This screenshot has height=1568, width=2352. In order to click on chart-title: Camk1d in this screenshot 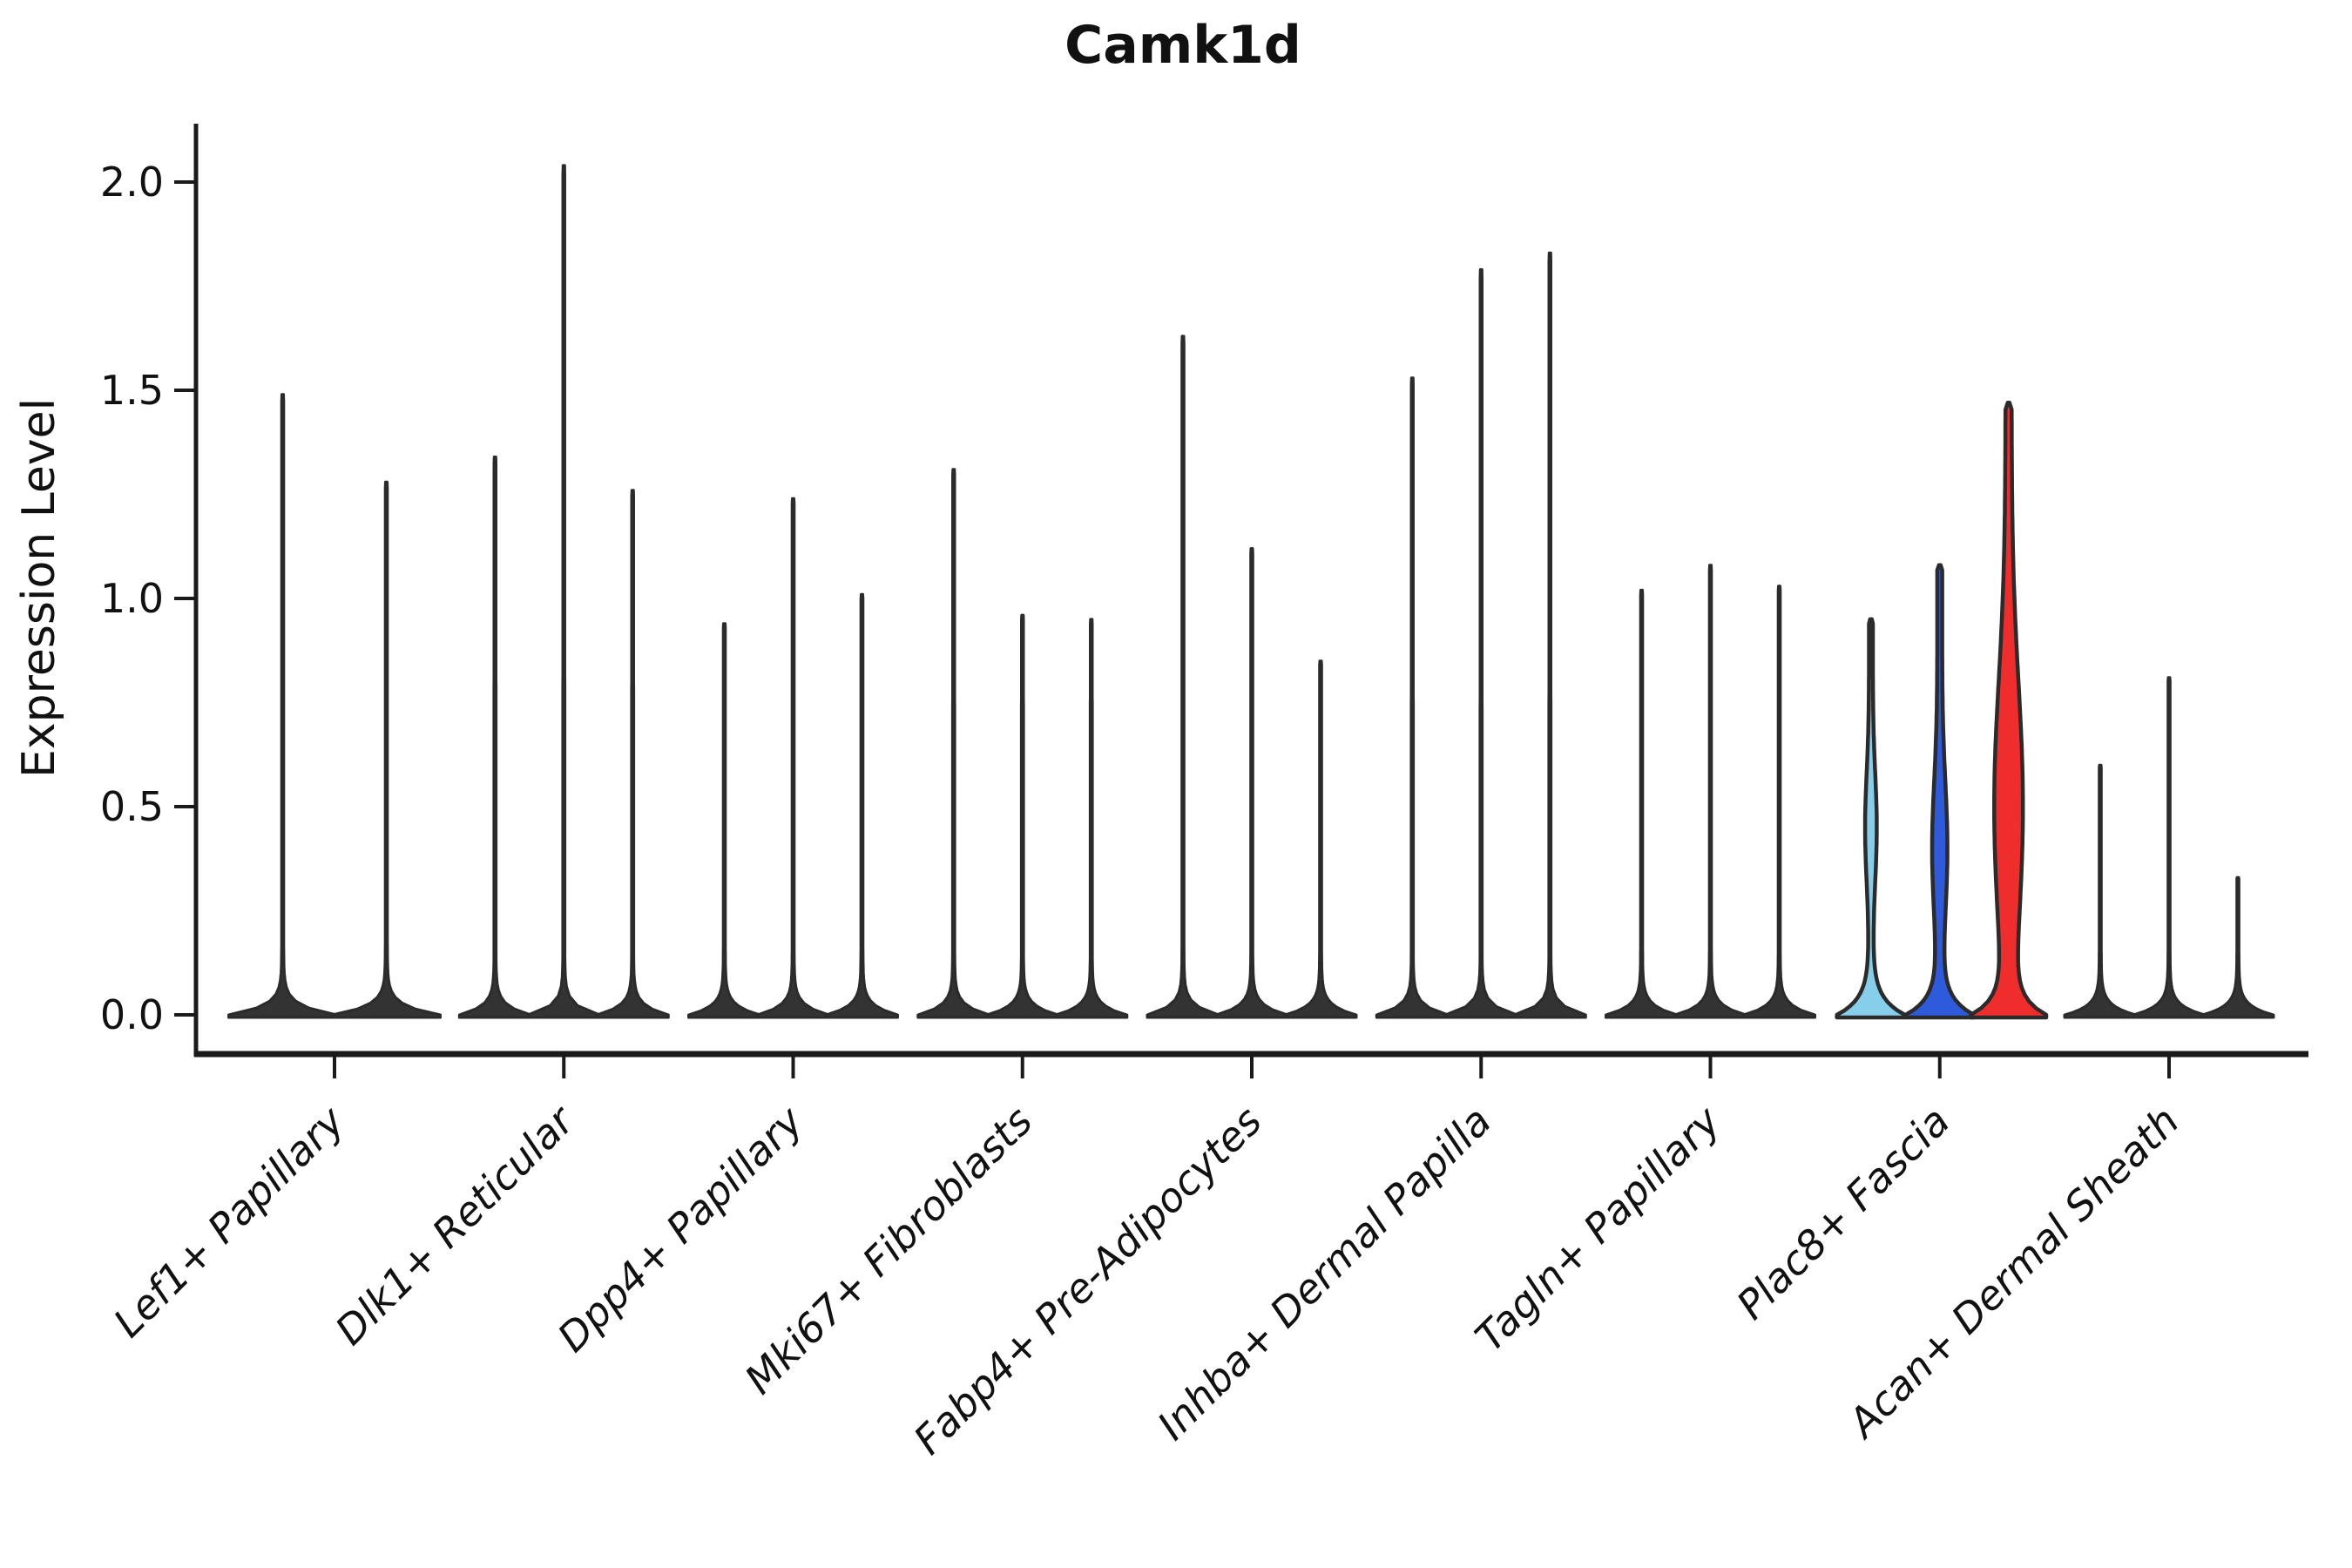, I will do `click(1182, 45)`.